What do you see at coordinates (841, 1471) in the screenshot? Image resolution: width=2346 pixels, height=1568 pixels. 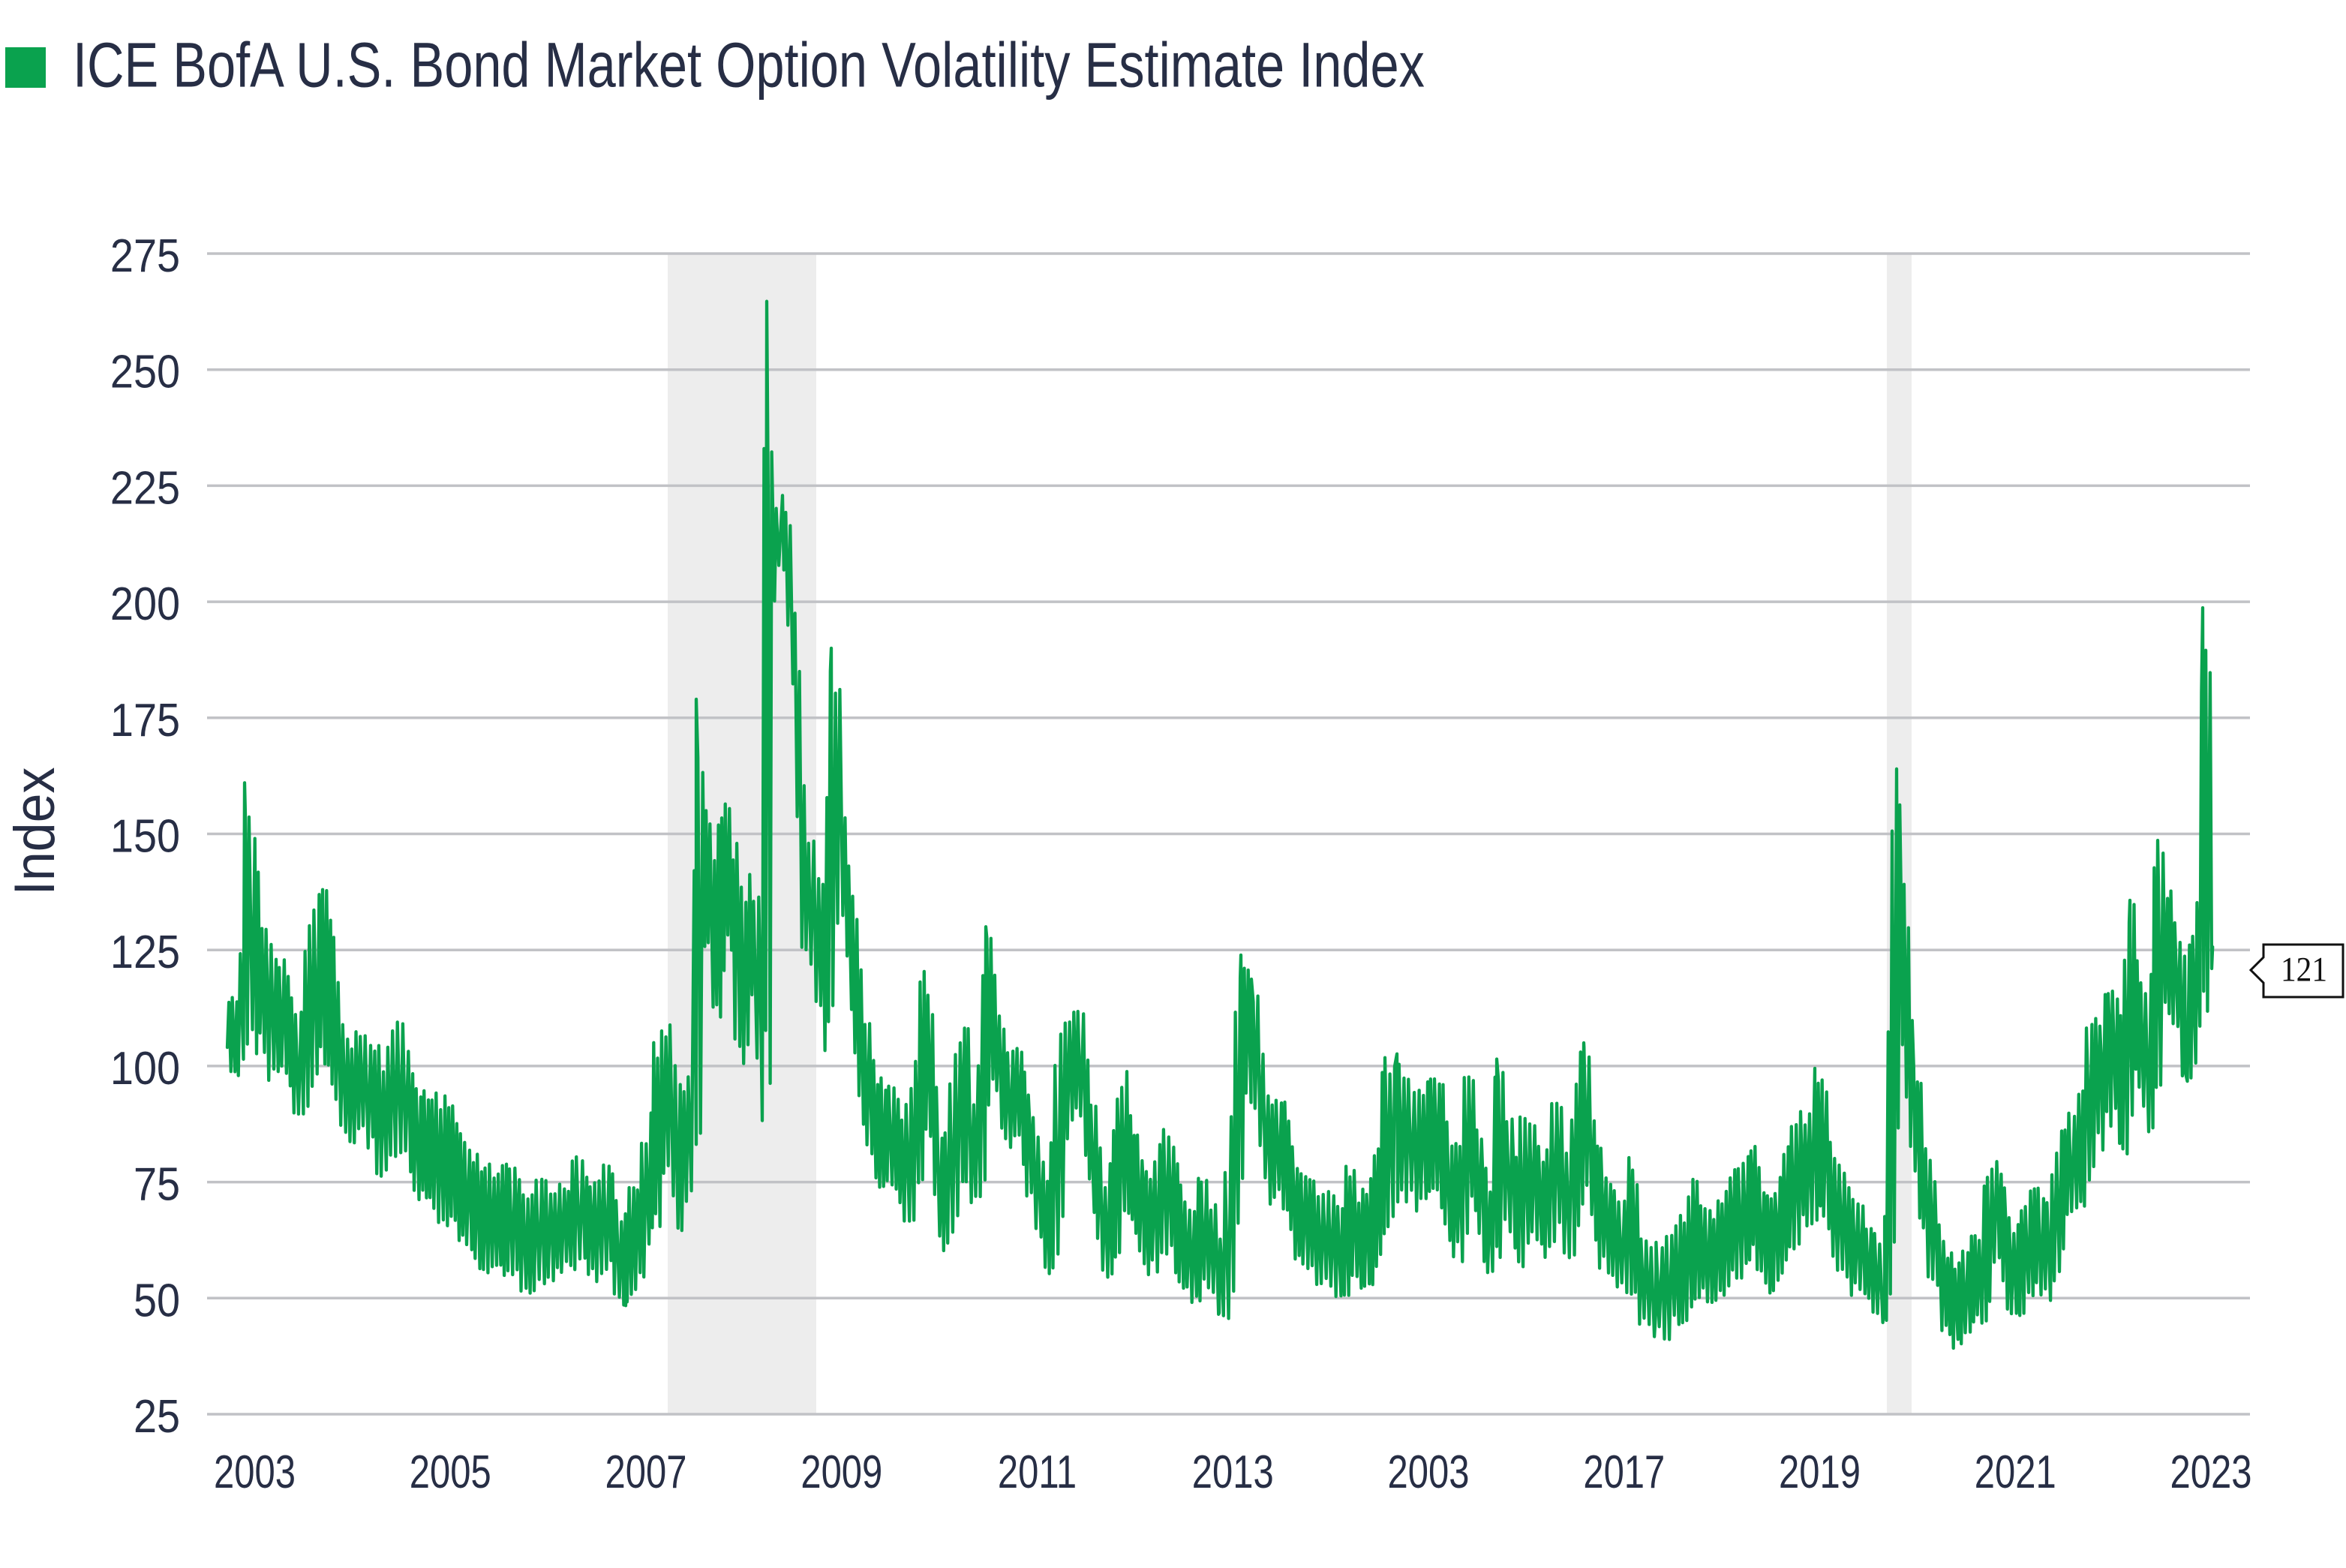 I see `svg-text: 2009` at bounding box center [841, 1471].